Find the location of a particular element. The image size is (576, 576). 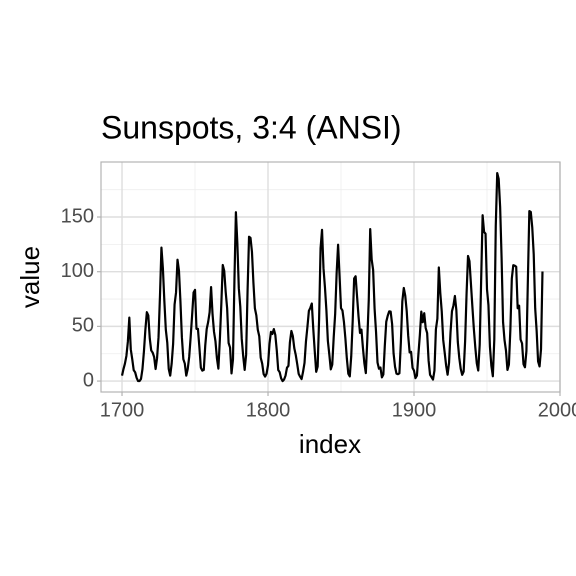

y-tick-label: 50 is located at coordinates (83, 326).